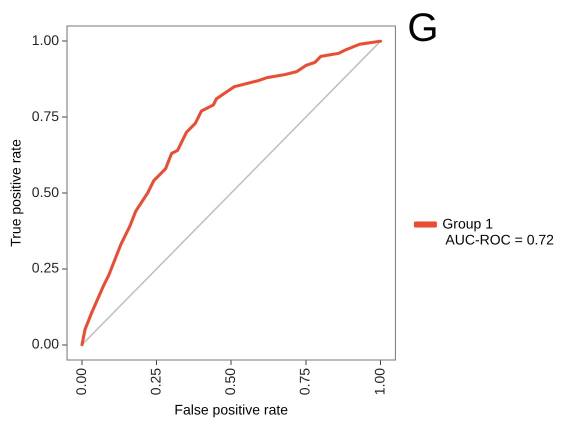 The height and width of the screenshot is (423, 573). What do you see at coordinates (379, 382) in the screenshot?
I see `x-tick-label: 1.00` at bounding box center [379, 382].